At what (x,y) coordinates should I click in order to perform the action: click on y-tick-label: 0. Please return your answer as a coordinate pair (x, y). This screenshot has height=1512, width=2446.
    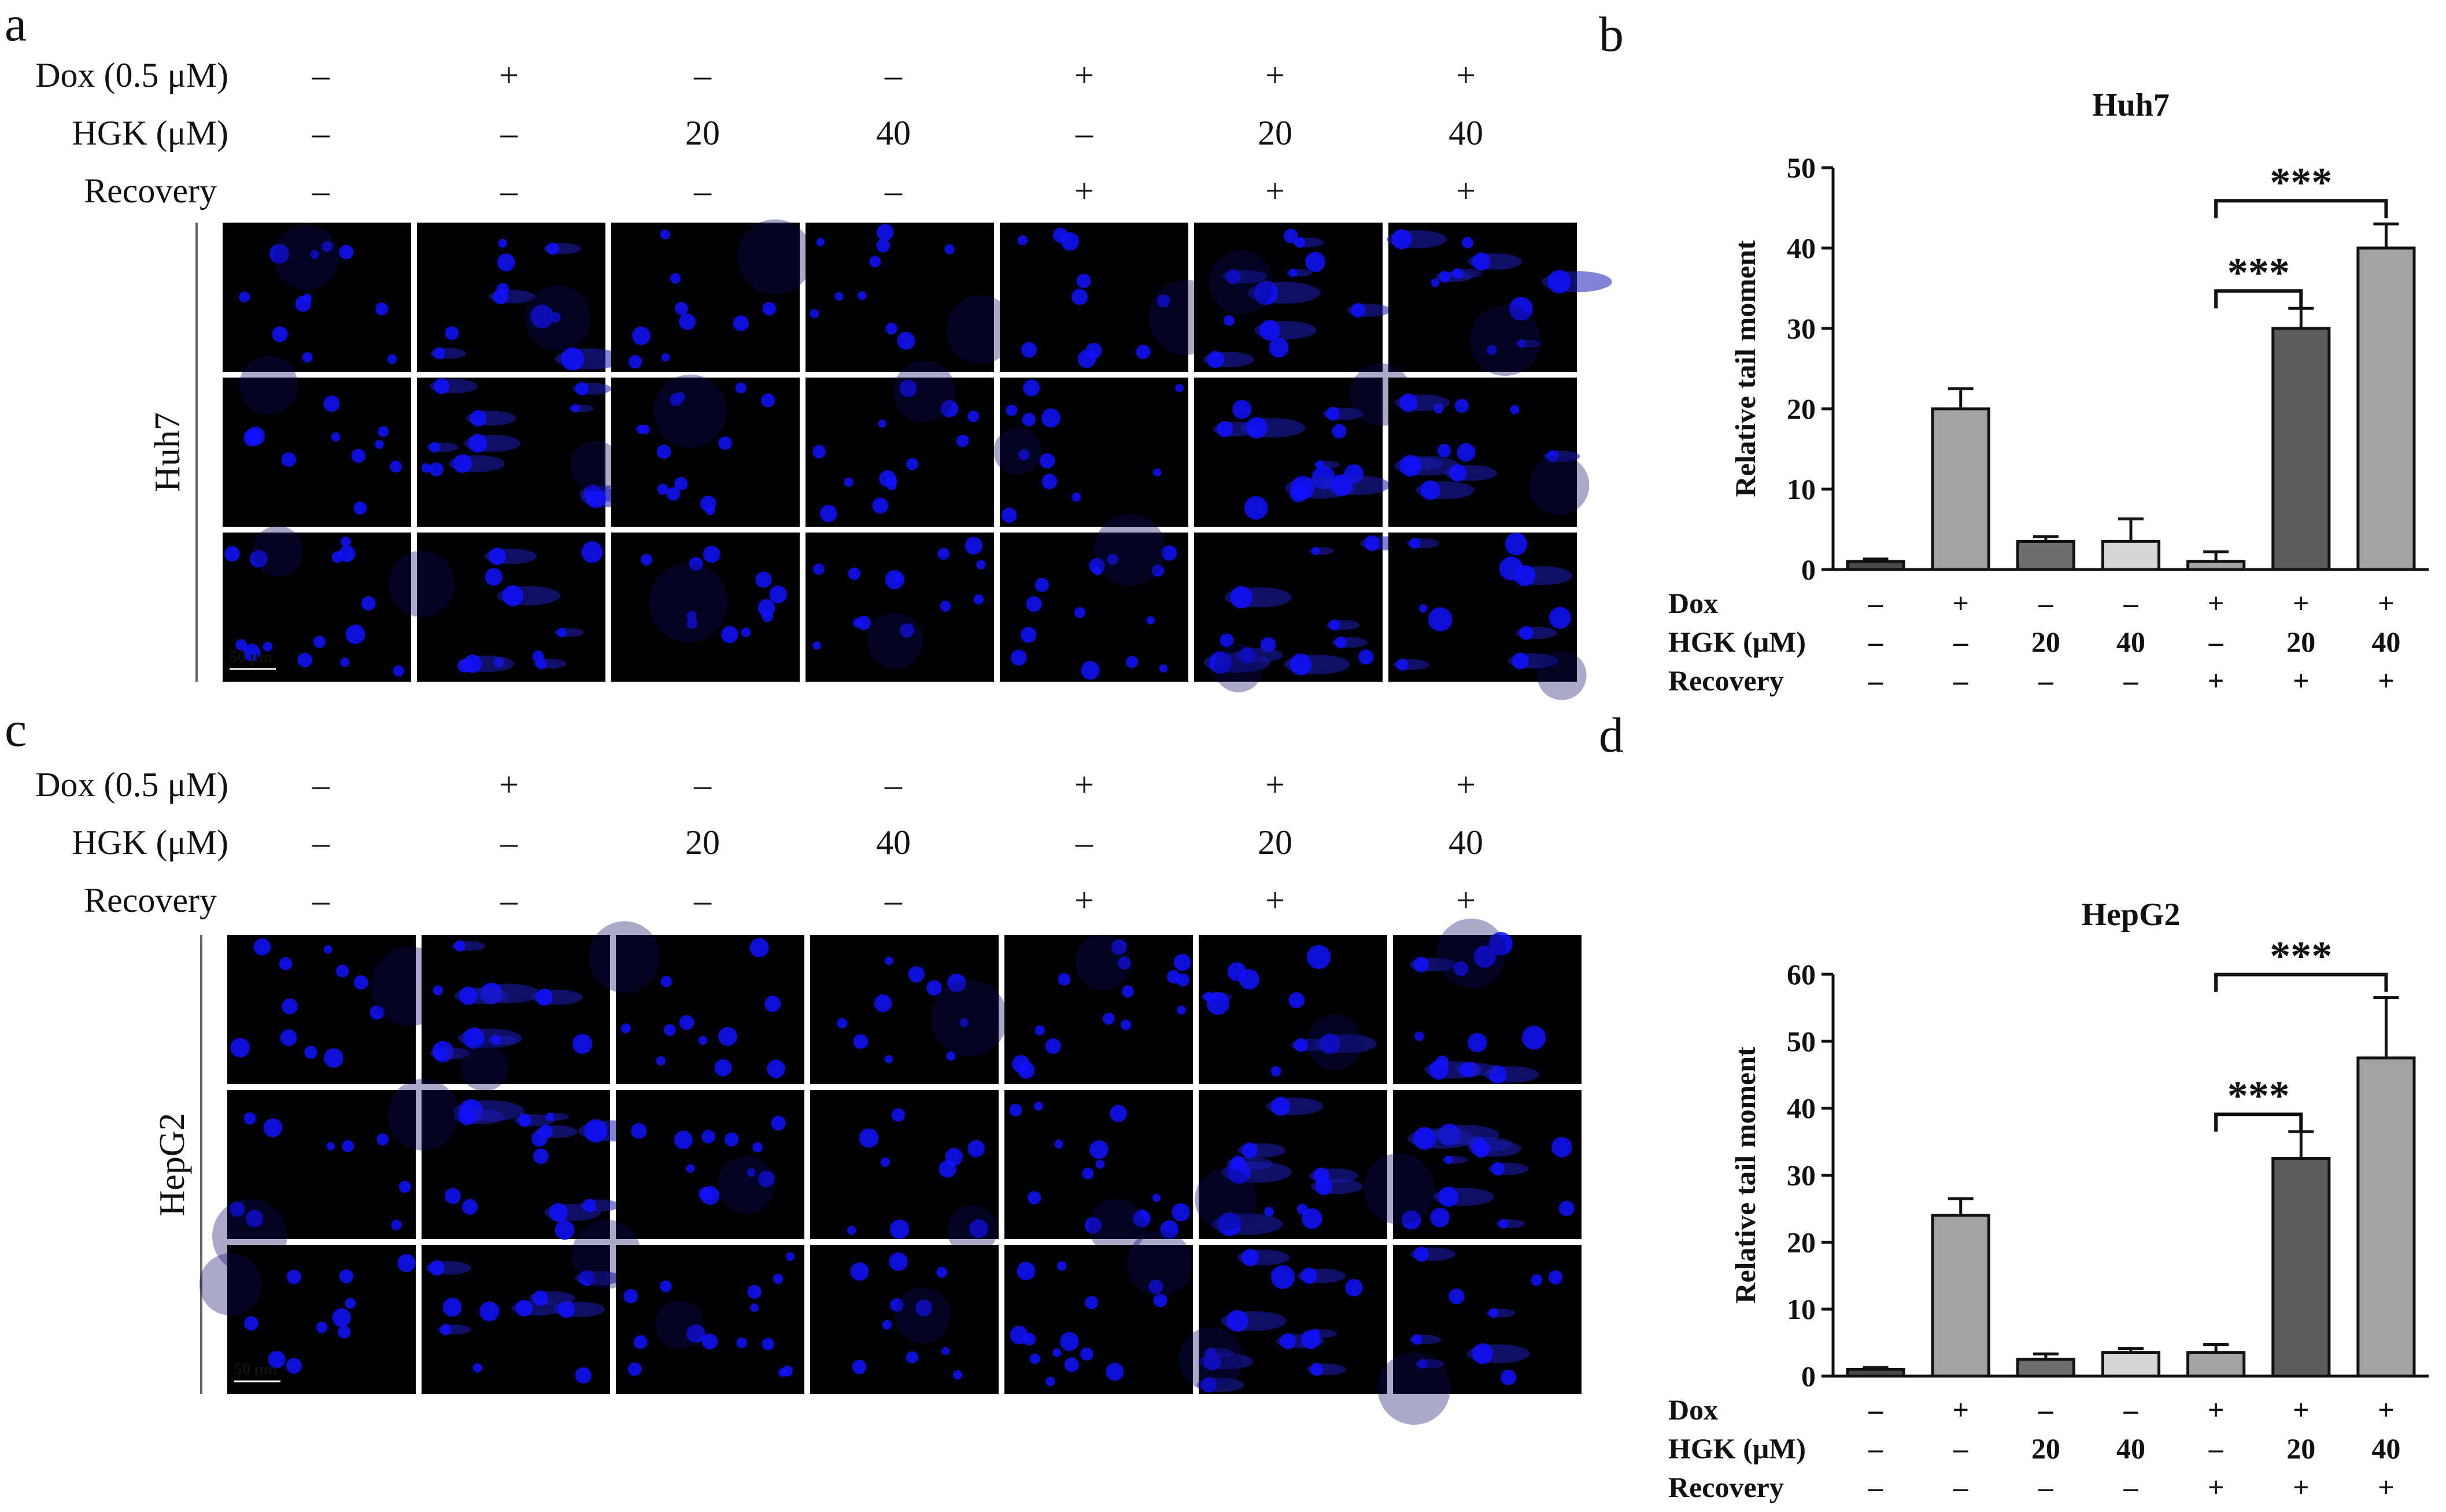
    Looking at the image, I should click on (1808, 569).